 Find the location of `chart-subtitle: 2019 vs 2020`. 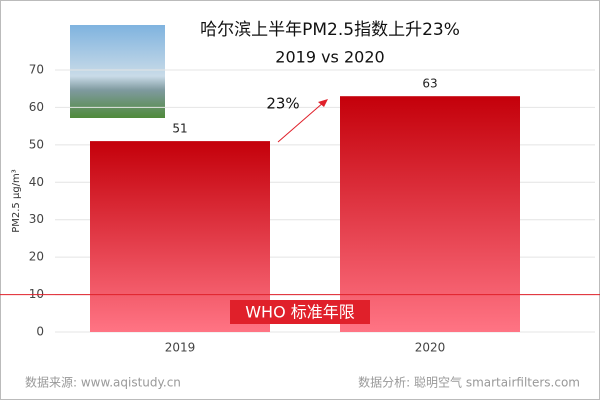

chart-subtitle: 2019 vs 2020 is located at coordinates (329, 57).